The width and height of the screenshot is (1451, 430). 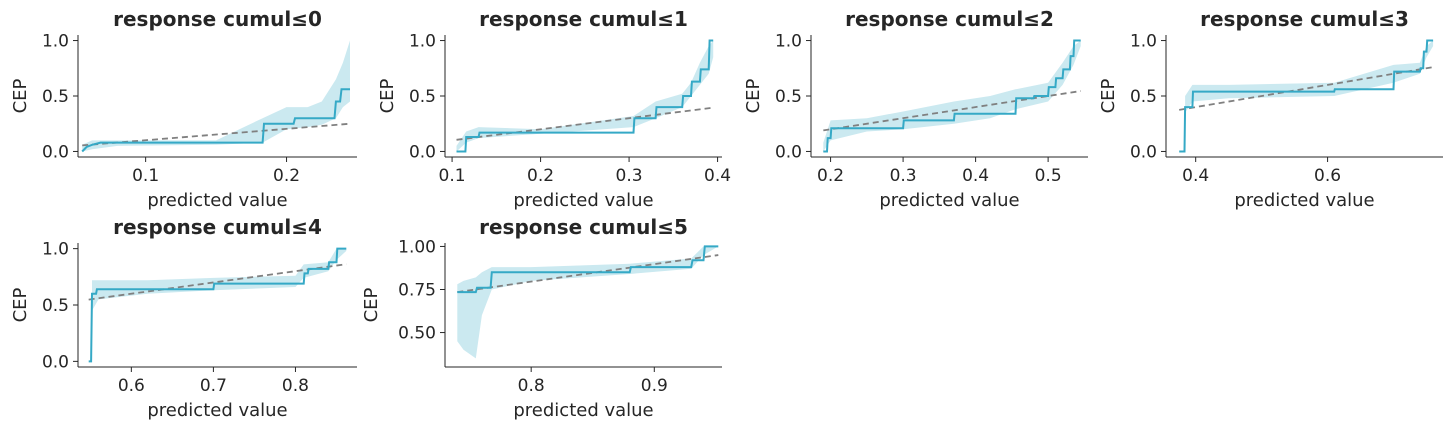 I want to click on y-tick-label: 0.50, so click(x=417, y=334).